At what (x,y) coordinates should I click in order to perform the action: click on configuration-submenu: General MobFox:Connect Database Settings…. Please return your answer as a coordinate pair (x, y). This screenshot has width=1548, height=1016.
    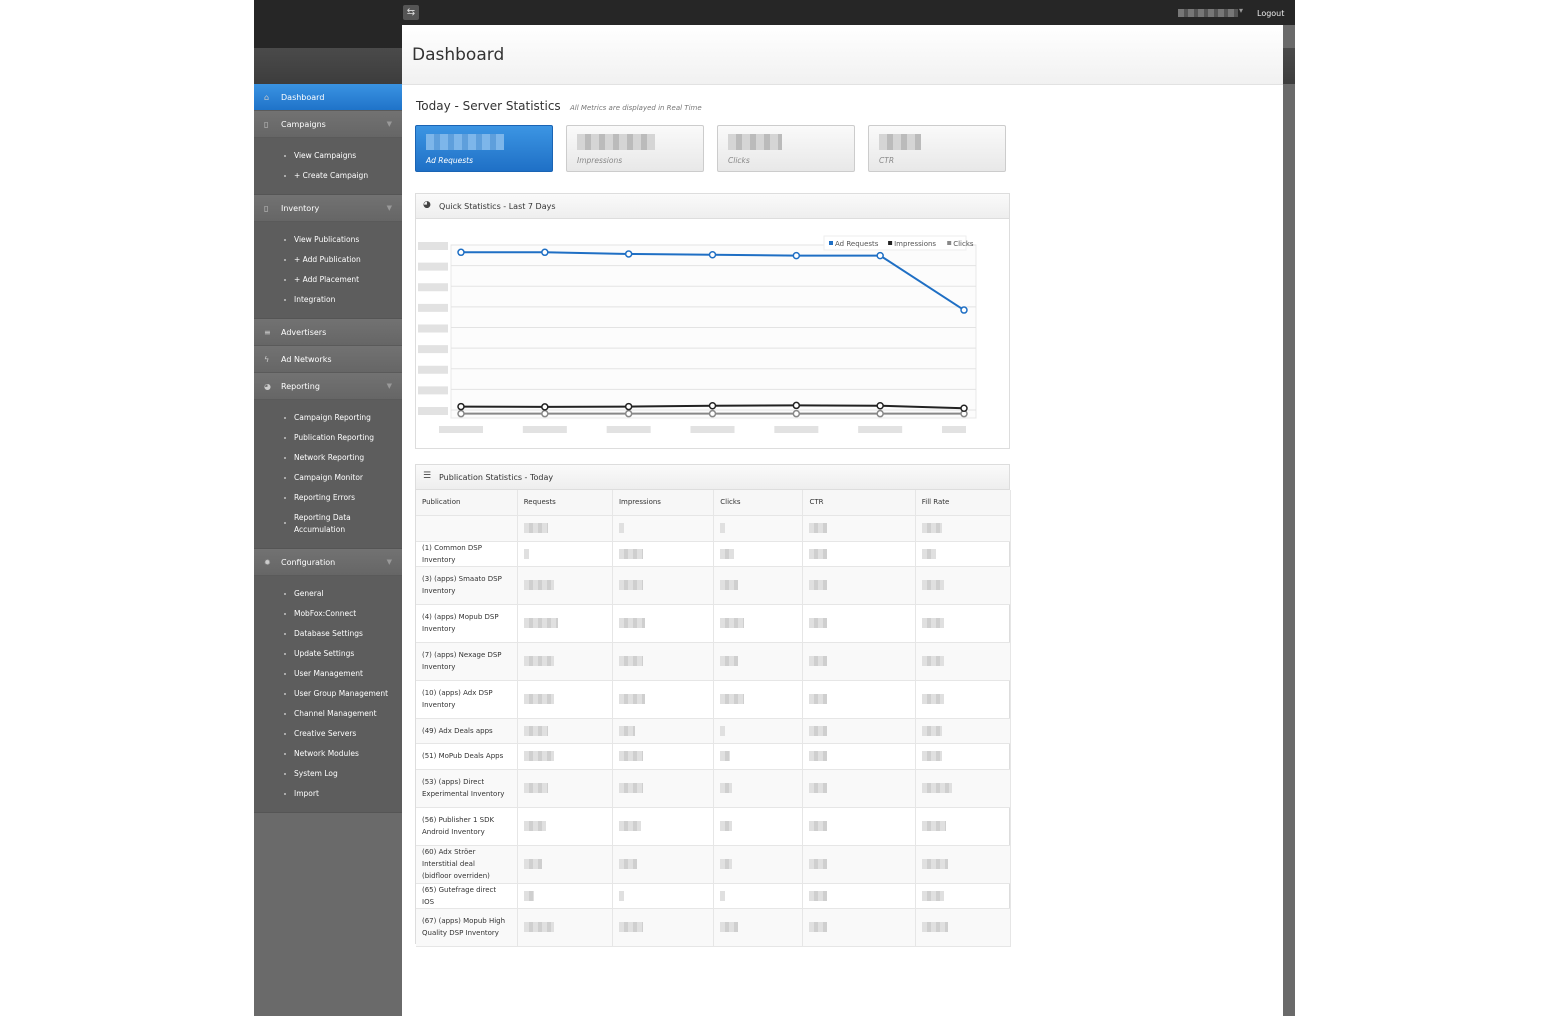
    Looking at the image, I should click on (328, 694).